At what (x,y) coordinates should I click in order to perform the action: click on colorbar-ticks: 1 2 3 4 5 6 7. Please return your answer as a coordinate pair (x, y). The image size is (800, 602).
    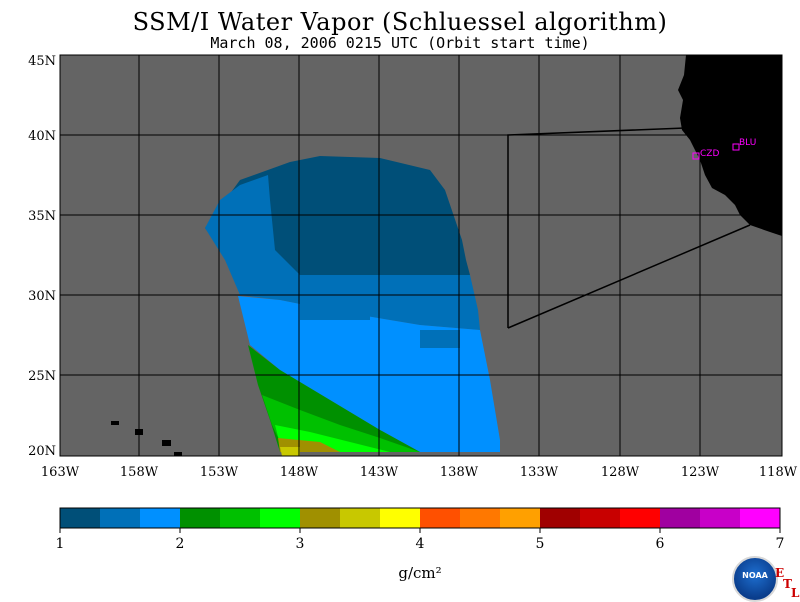
    Looking at the image, I should click on (420, 540).